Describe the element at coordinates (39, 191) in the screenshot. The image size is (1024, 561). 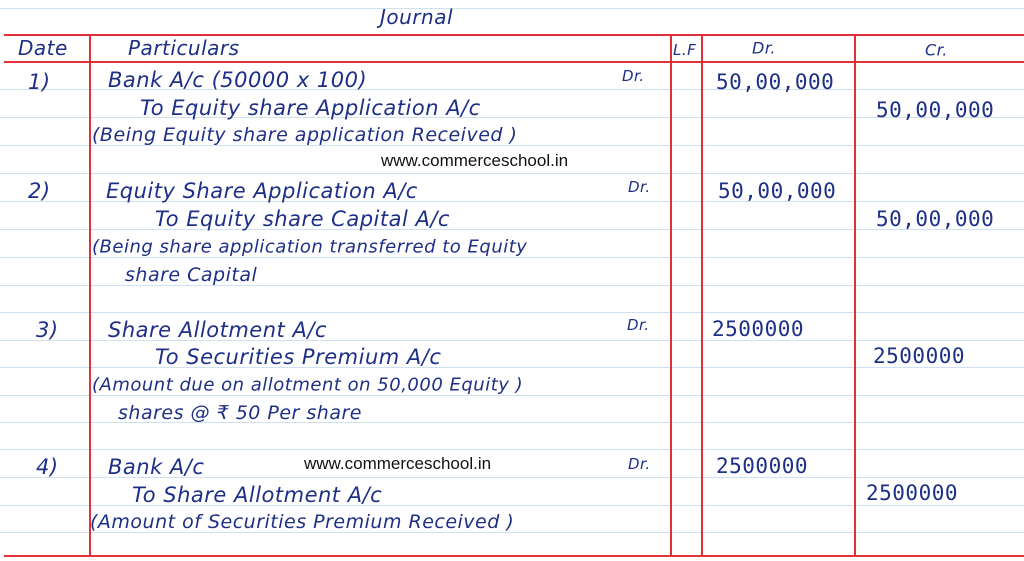
I see `entry-number: 2)` at that location.